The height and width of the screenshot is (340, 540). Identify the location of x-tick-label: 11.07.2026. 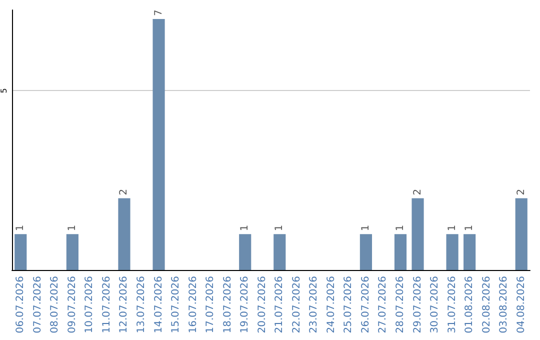
(106, 305).